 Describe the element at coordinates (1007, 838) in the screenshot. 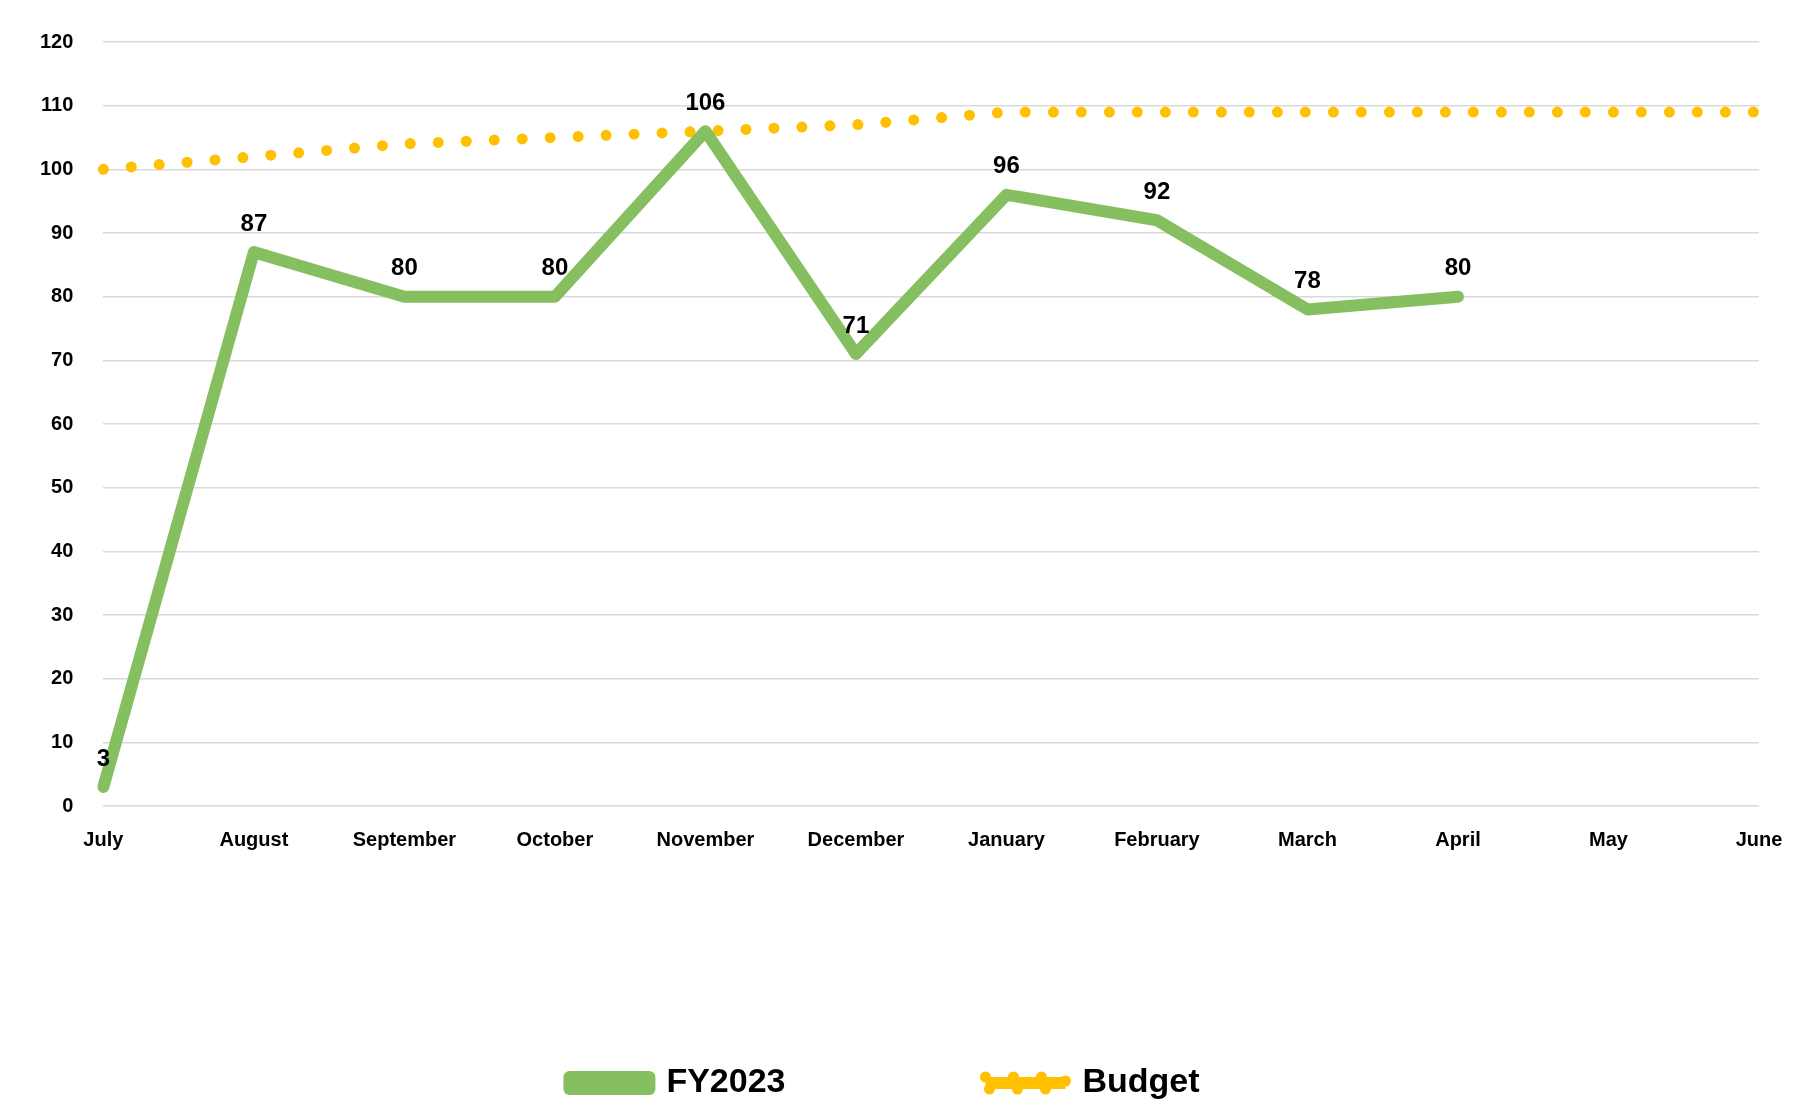

I see `x-tick-label: January` at that location.